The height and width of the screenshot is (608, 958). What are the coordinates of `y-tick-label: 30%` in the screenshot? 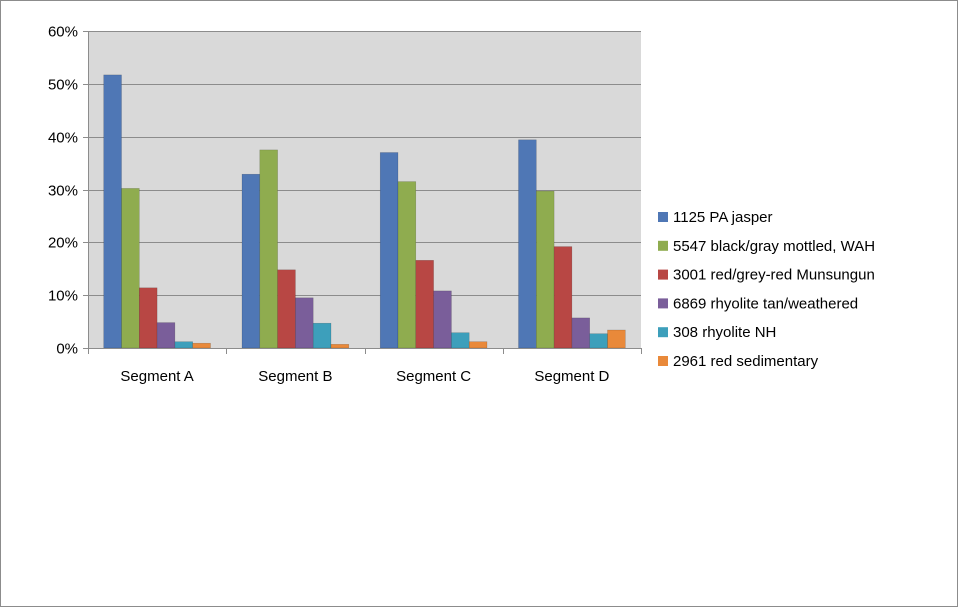 It's located at (63, 191).